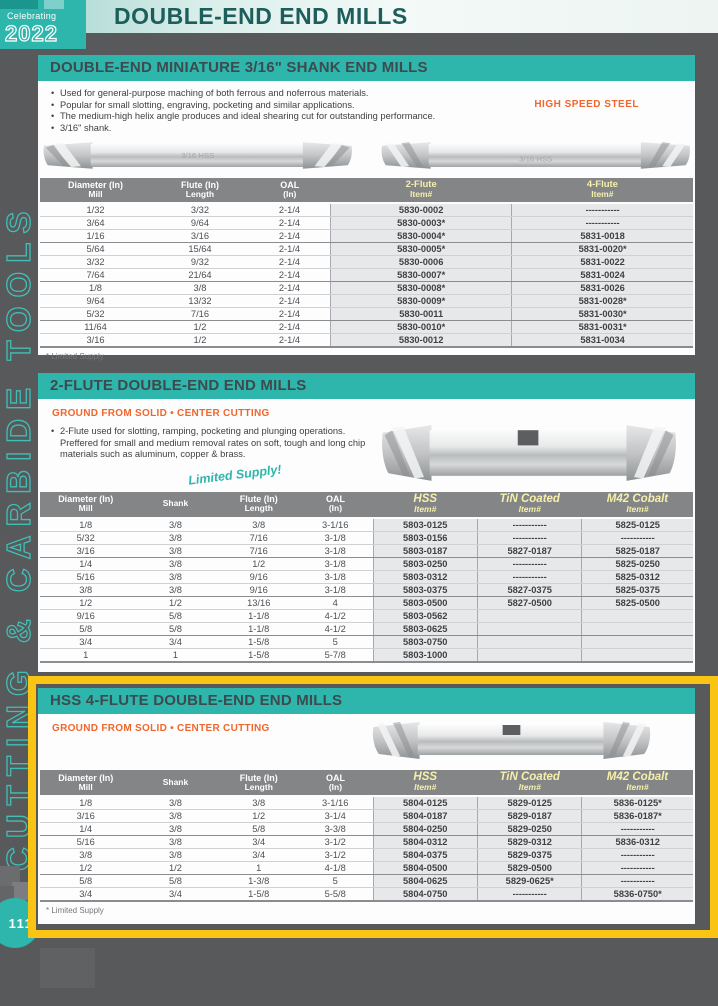 Image resolution: width=718 pixels, height=1006 pixels. Describe the element at coordinates (529, 855) in the screenshot. I see `table-cell: 5829-0375` at that location.